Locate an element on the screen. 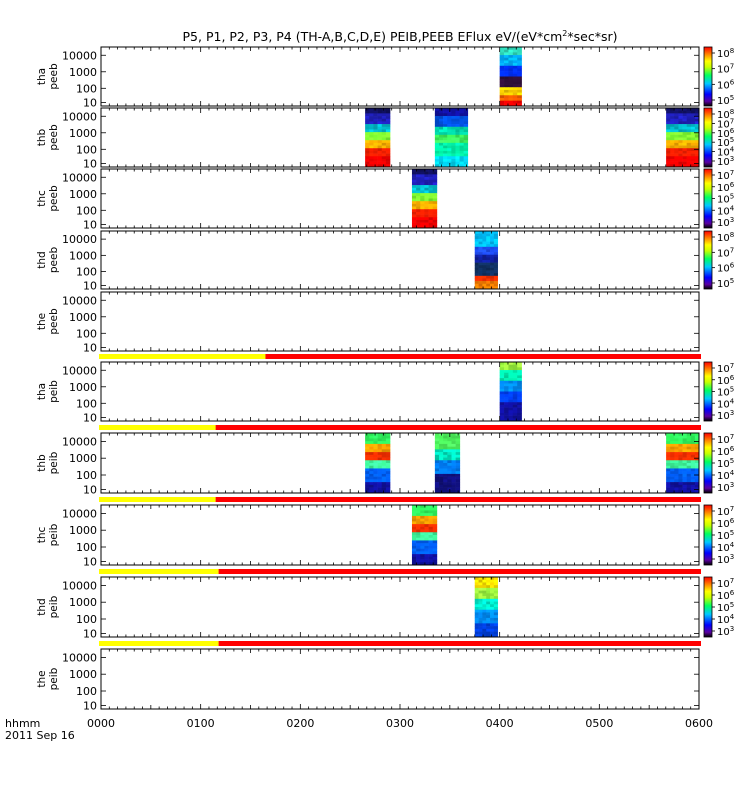 This screenshot has height=800, width=750. panel-frame is located at coordinates (400, 535).